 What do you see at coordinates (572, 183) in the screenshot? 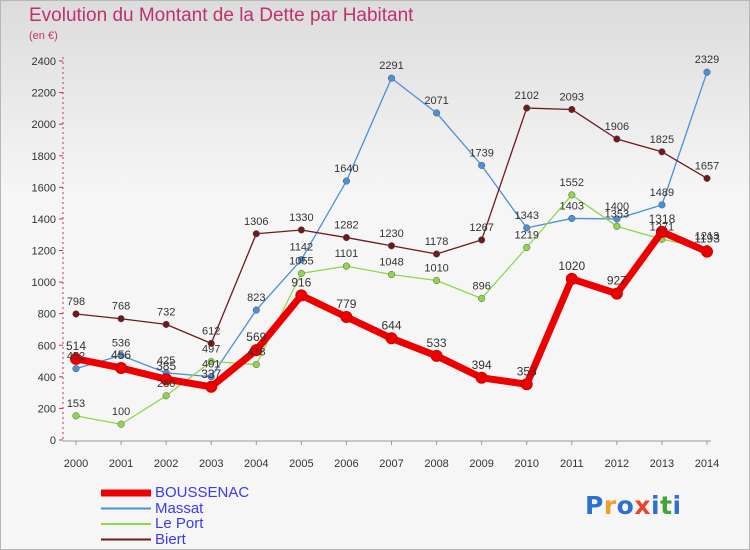
I see `data-label: 1552` at bounding box center [572, 183].